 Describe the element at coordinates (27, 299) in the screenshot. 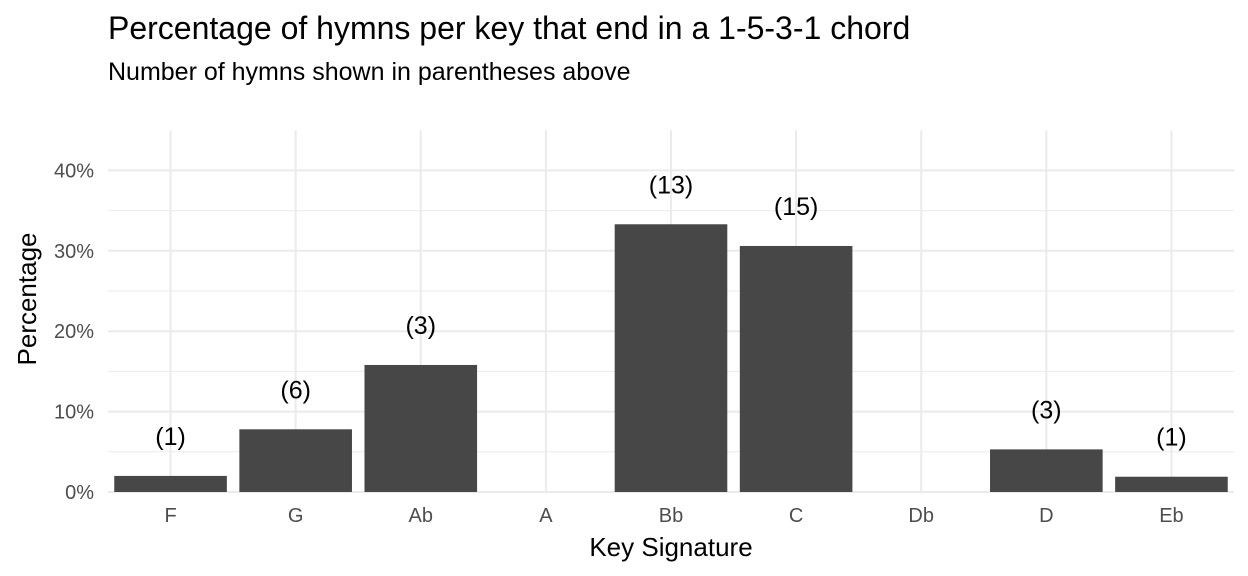

I see `y-axis-title: Percentage` at that location.